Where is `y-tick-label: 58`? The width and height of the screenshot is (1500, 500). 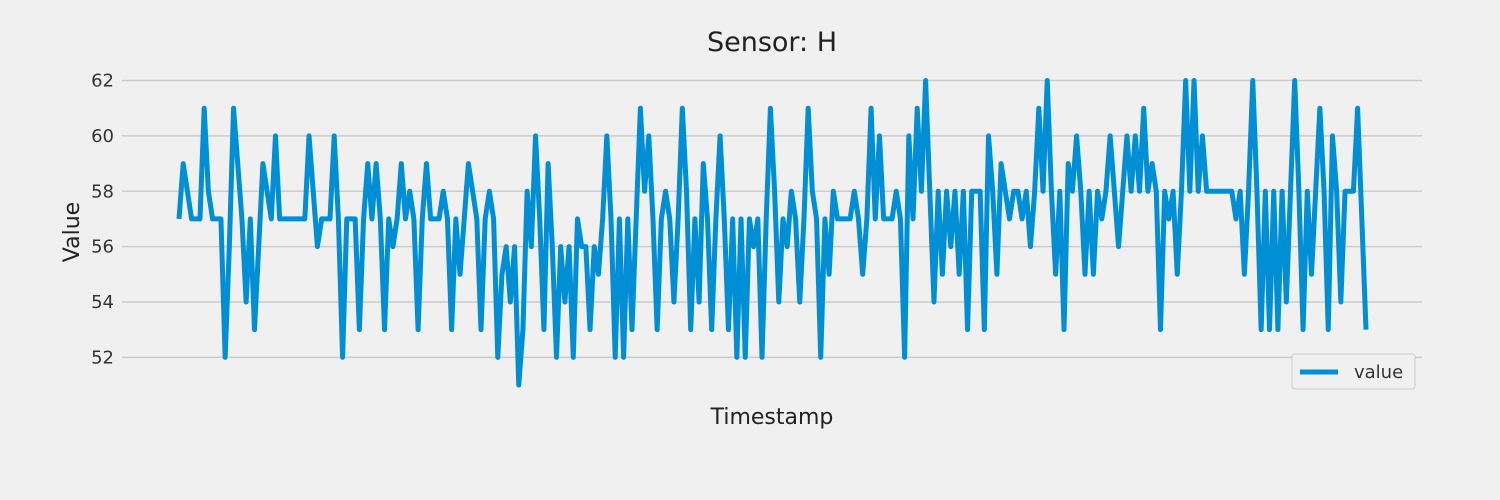 y-tick-label: 58 is located at coordinates (102, 191).